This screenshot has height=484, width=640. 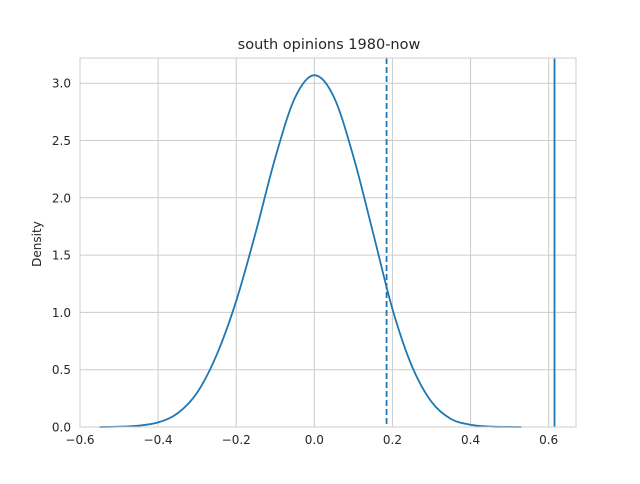 What do you see at coordinates (470, 440) in the screenshot?
I see `x-tick-label: 0.4` at bounding box center [470, 440].